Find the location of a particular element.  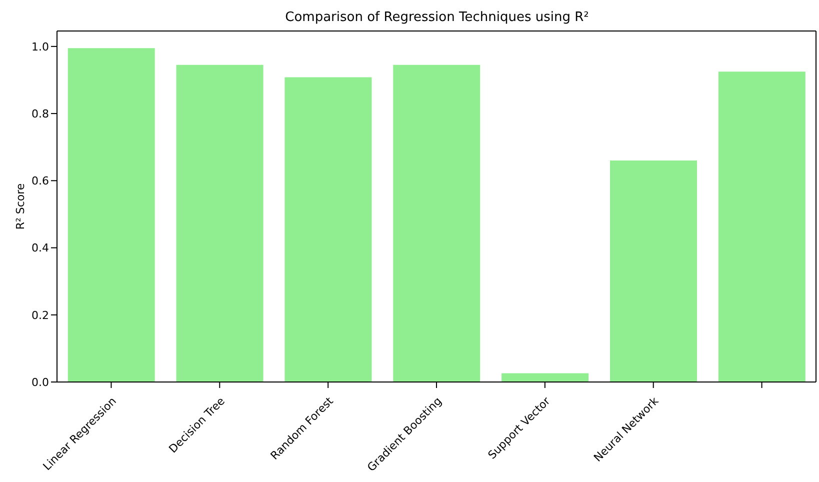

y-axis-title: R² Score is located at coordinates (20, 206).